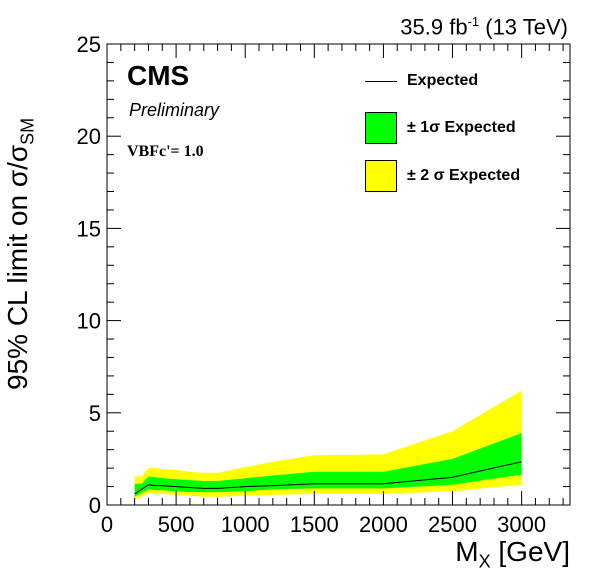 The height and width of the screenshot is (574, 598). Describe the element at coordinates (521, 524) in the screenshot. I see `x-tick-label: 3000` at that location.